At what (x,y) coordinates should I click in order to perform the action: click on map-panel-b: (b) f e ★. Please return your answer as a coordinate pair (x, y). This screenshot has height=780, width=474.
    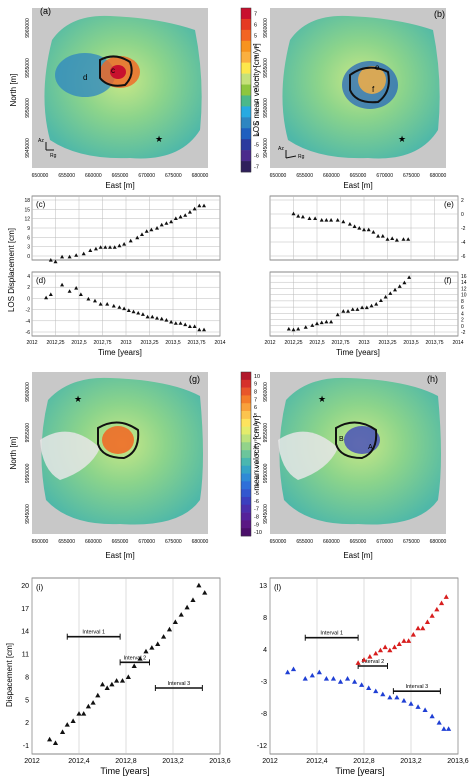
    Looking at the image, I should click on (358, 88).